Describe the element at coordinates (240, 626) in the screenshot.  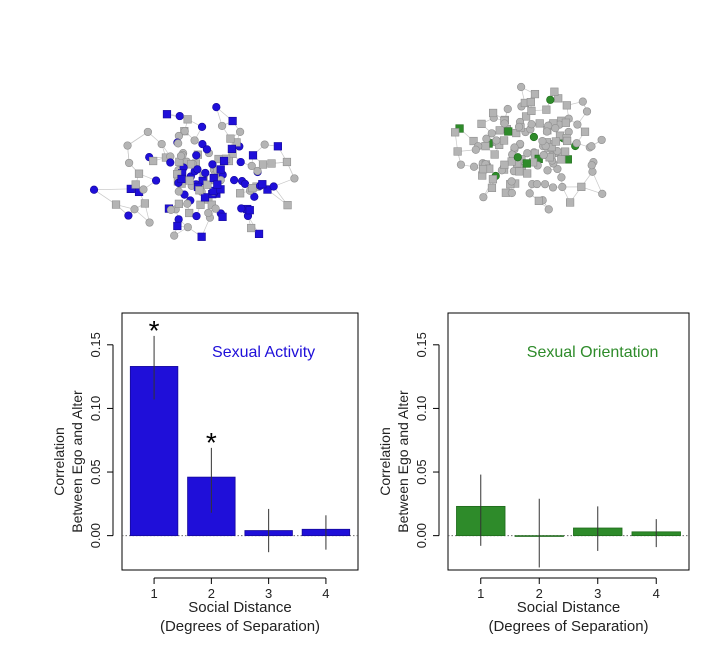
I see `x-axis-subtitle: (Degrees of Separation)` at that location.